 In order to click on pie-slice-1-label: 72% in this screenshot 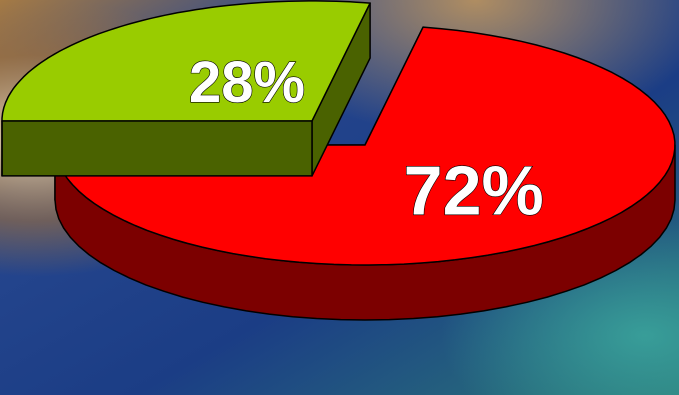, I will do `click(474, 190)`.